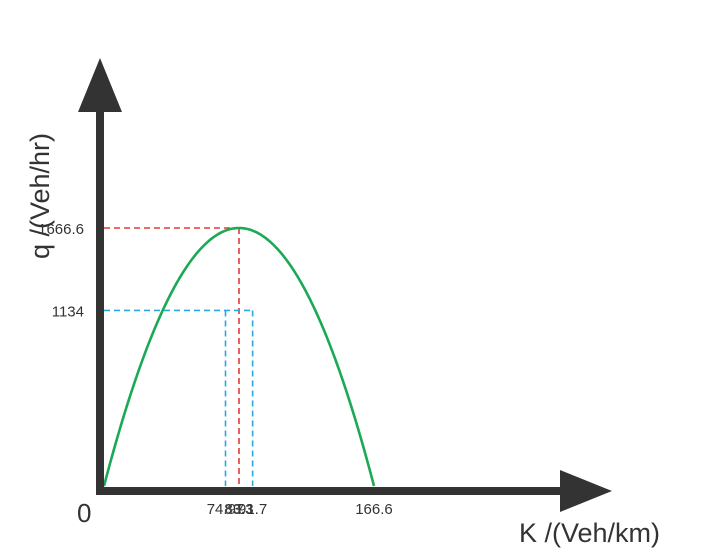  Describe the element at coordinates (586, 491) in the screenshot. I see `x-axis-arrow-icon` at that location.